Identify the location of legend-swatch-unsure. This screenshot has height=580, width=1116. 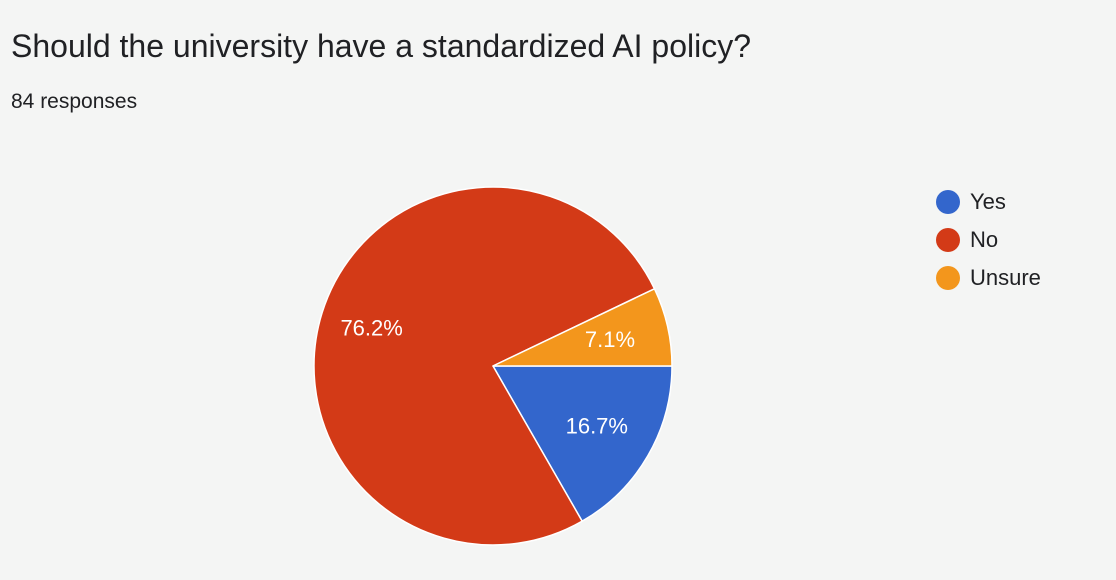
(948, 278).